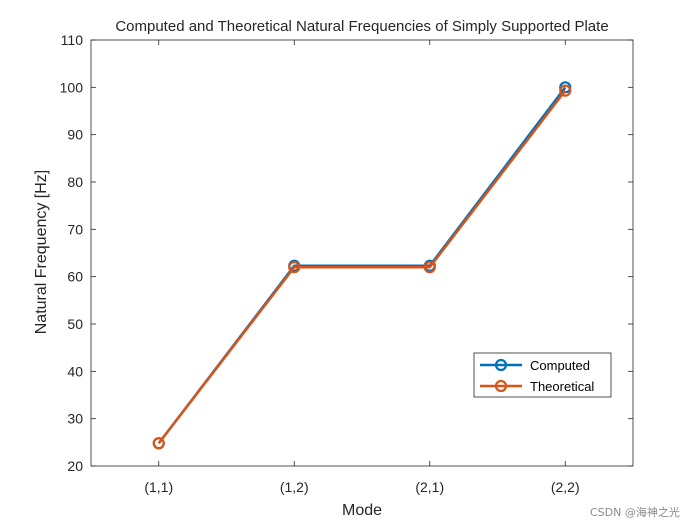 Image resolution: width=700 pixels, height=525 pixels. What do you see at coordinates (429, 487) in the screenshot?
I see `x-tick-label: (2,1)` at bounding box center [429, 487].